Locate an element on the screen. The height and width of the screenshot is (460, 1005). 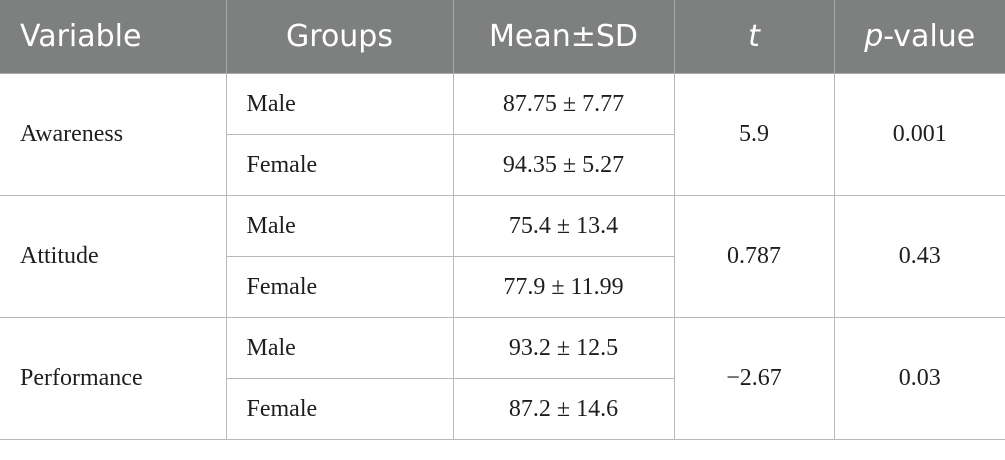
header-mean-sd: Mean±SD is located at coordinates (563, 37).